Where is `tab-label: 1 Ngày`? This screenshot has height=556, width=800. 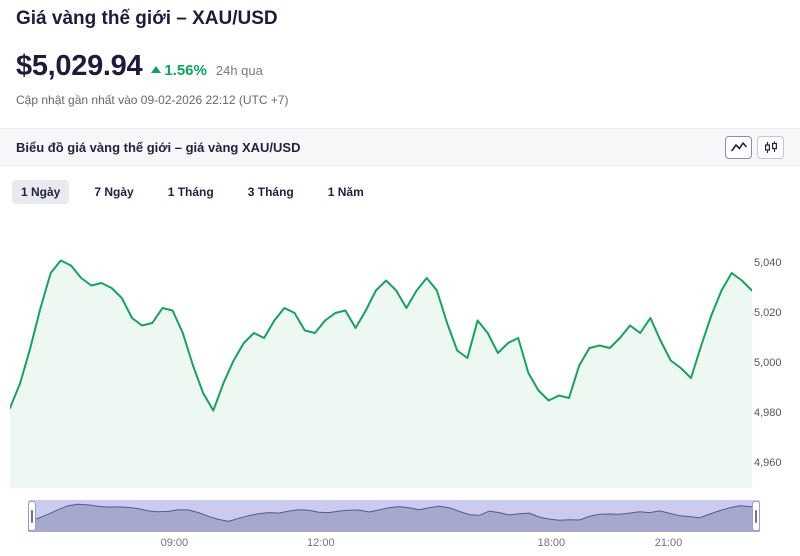
tab-label: 1 Ngày is located at coordinates (41, 192).